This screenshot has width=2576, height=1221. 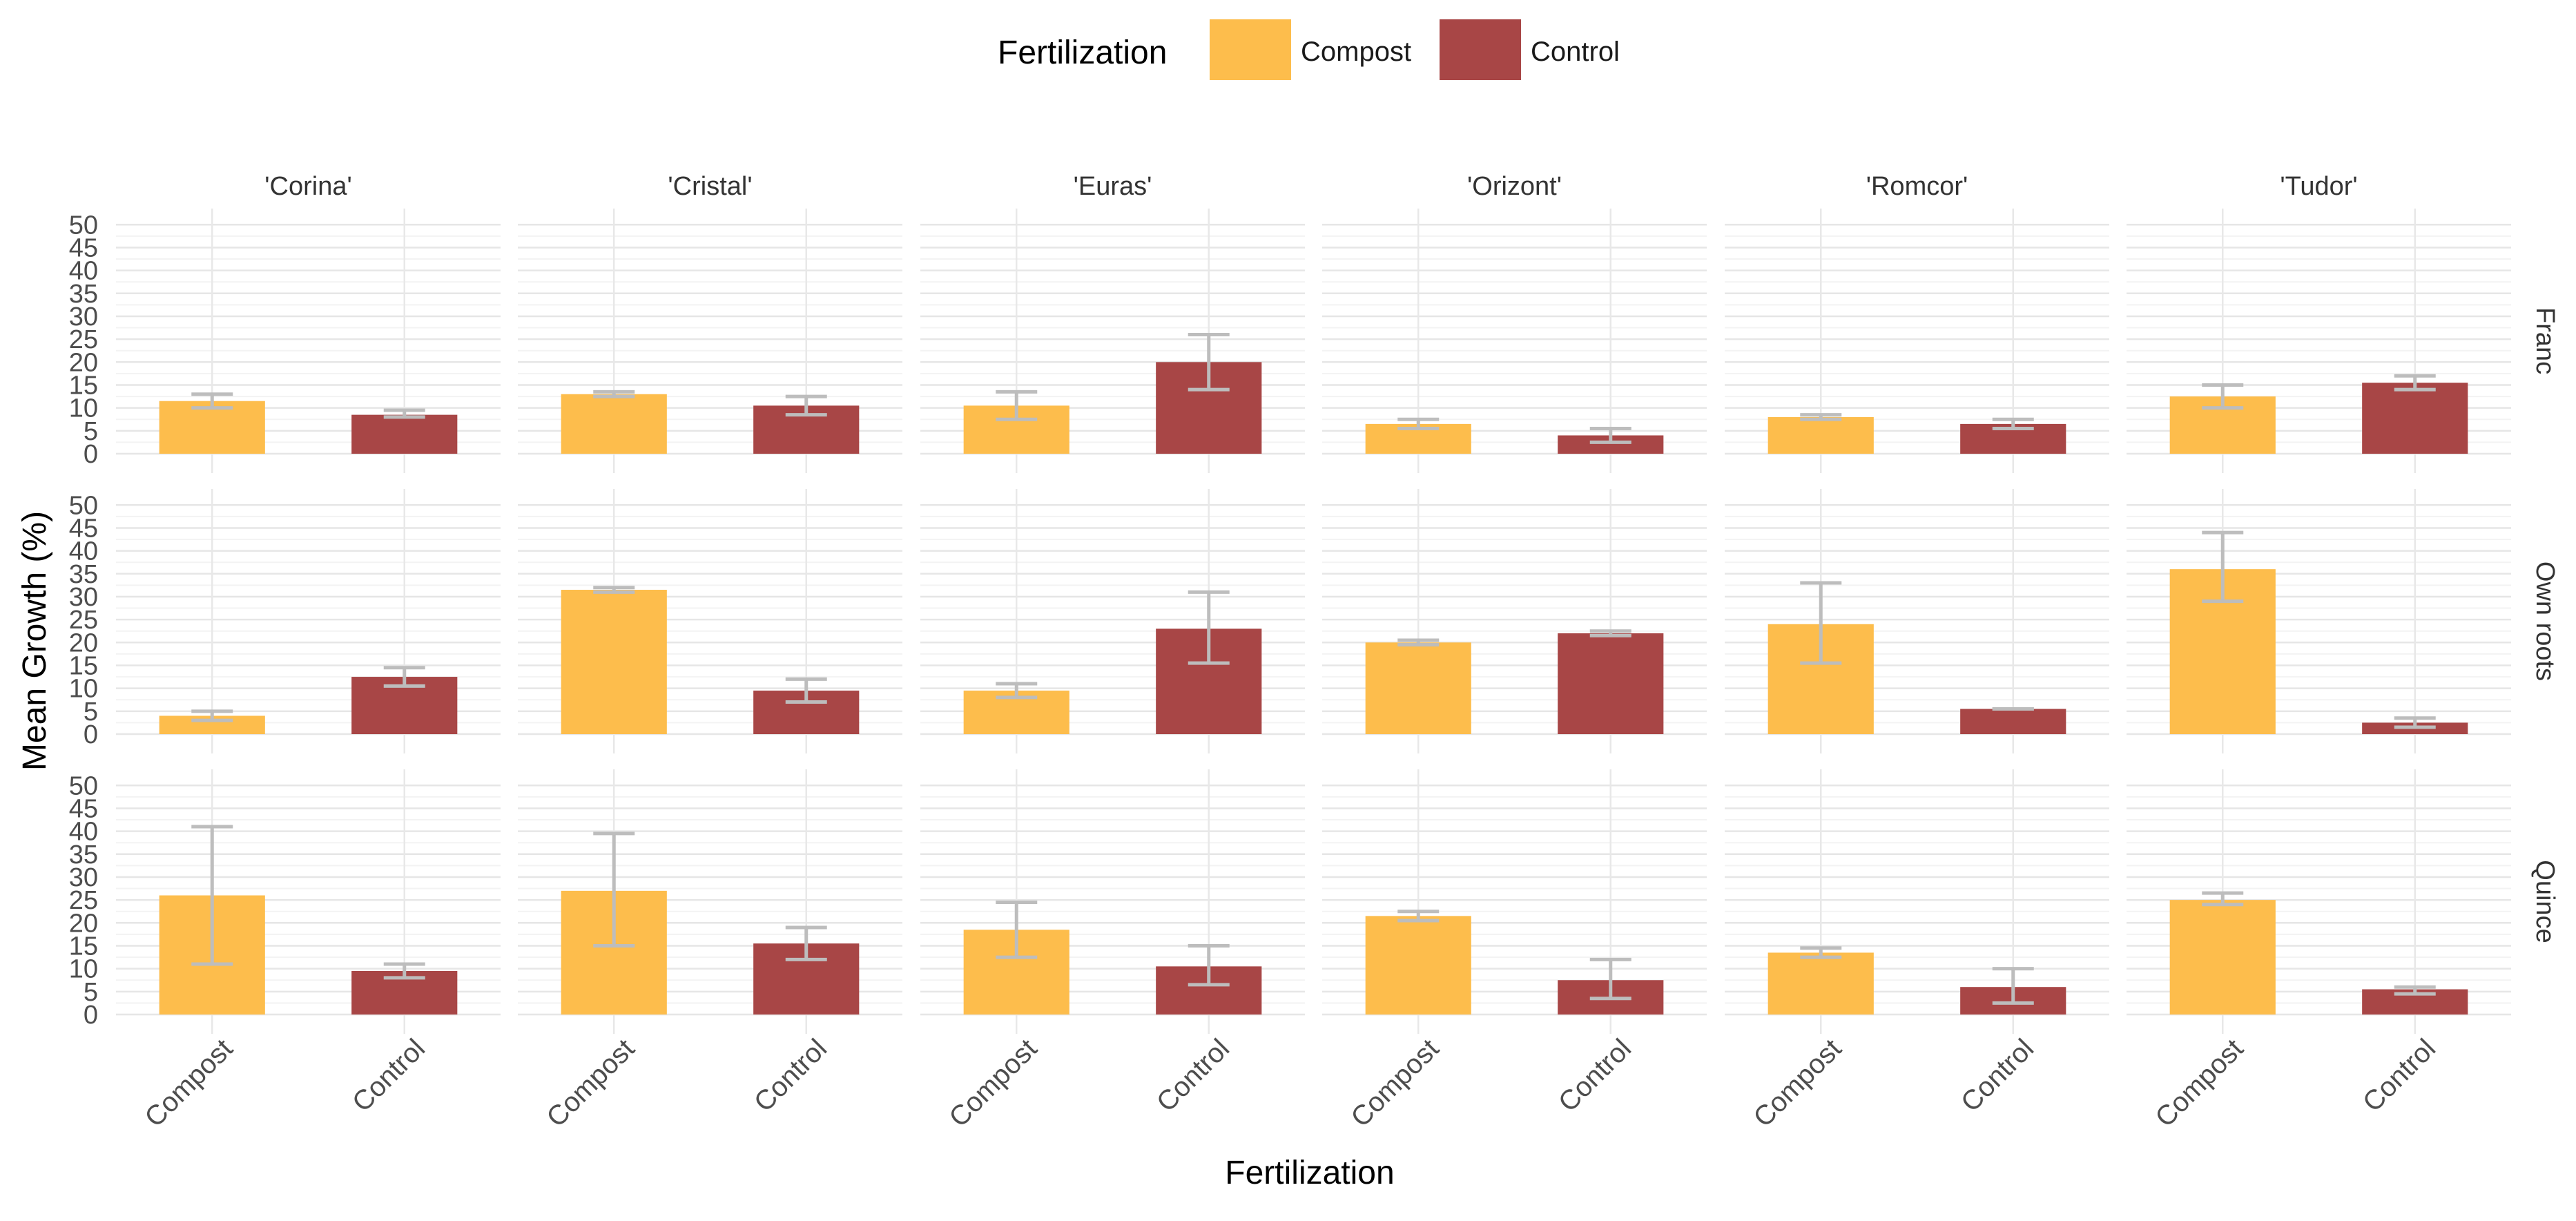 What do you see at coordinates (1113, 186) in the screenshot?
I see `column-strip-euras: 'Euras'` at bounding box center [1113, 186].